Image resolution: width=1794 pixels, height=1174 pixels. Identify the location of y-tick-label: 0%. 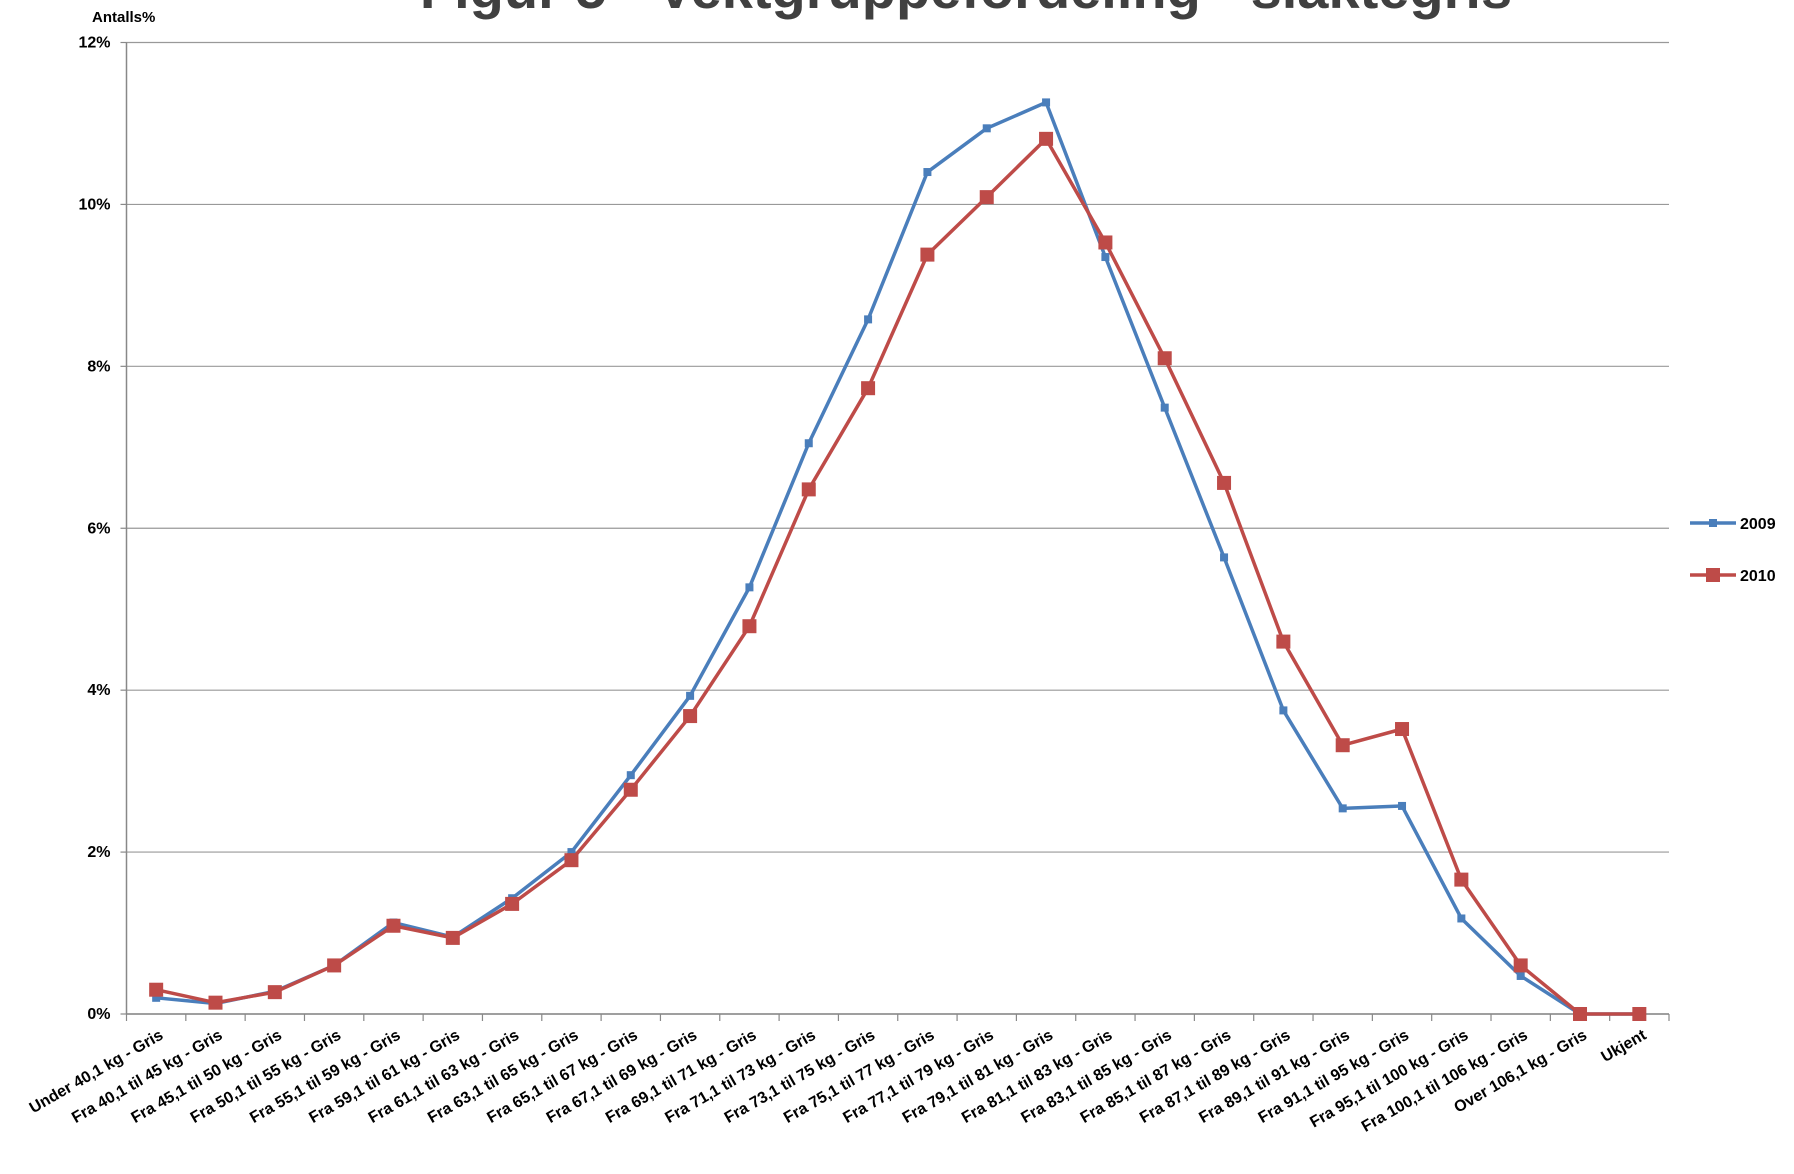
(98, 1014).